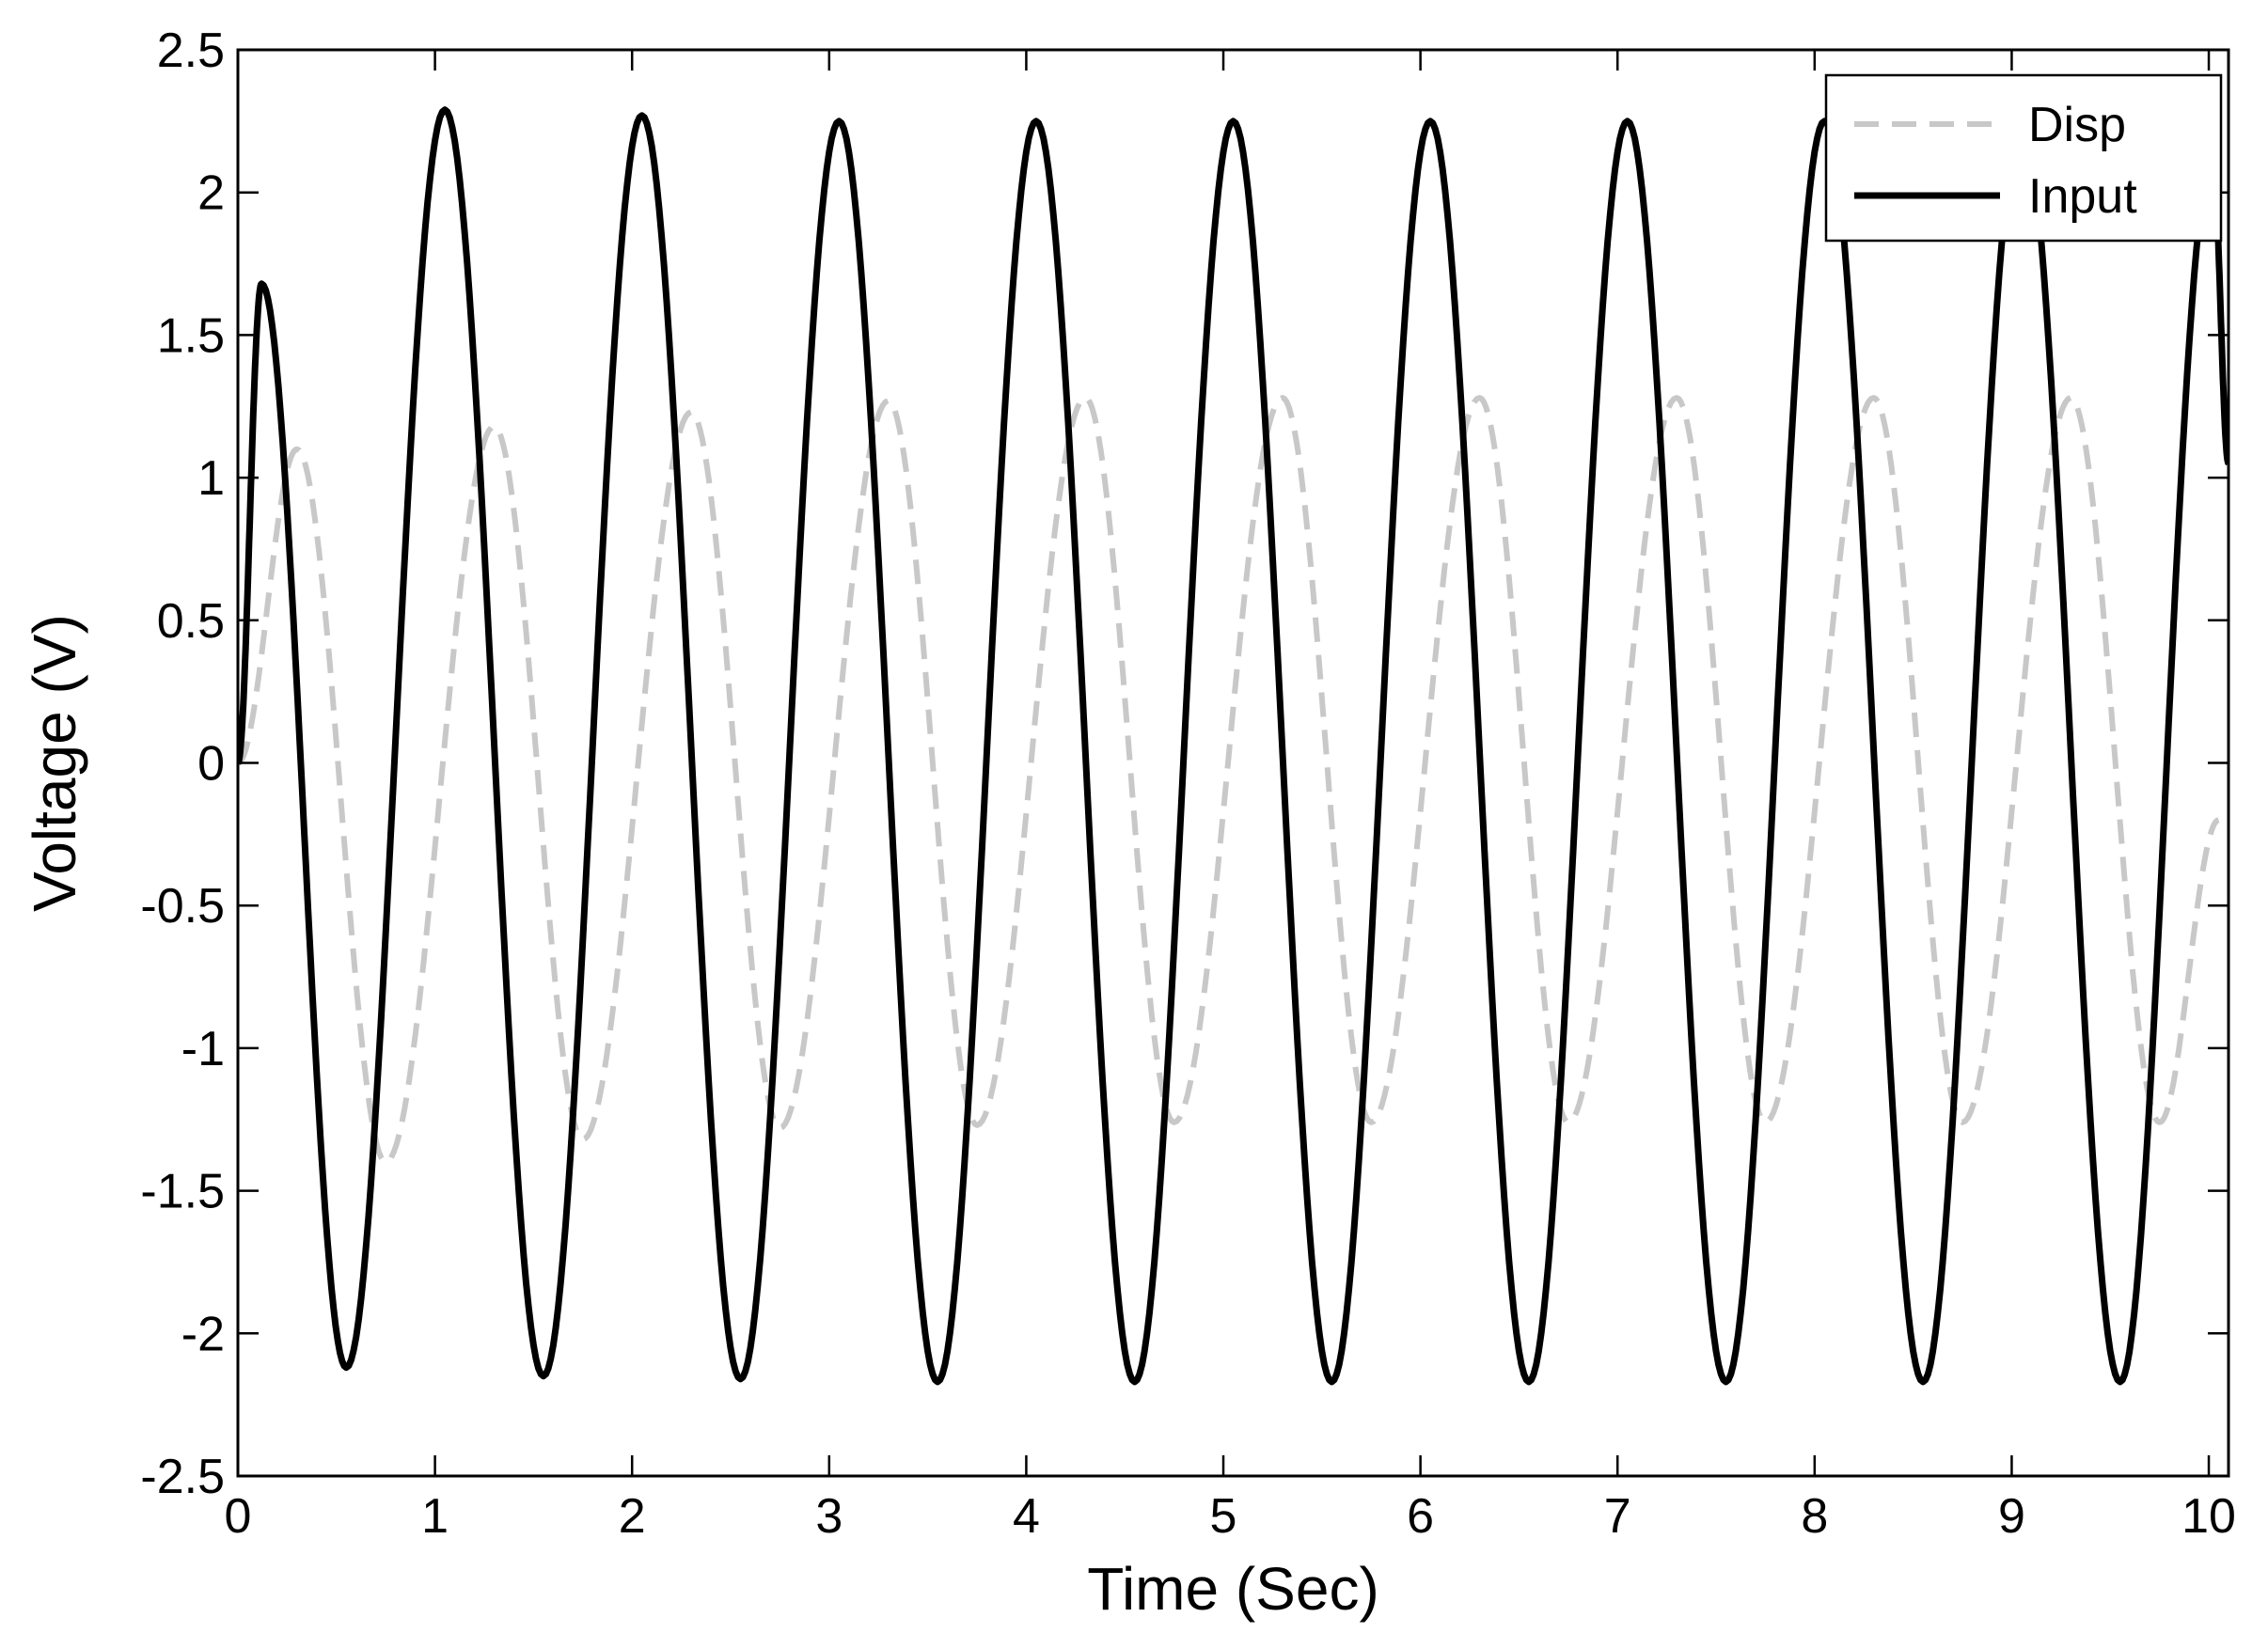  What do you see at coordinates (2012, 1517) in the screenshot?
I see `x-tick-label: 9` at bounding box center [2012, 1517].